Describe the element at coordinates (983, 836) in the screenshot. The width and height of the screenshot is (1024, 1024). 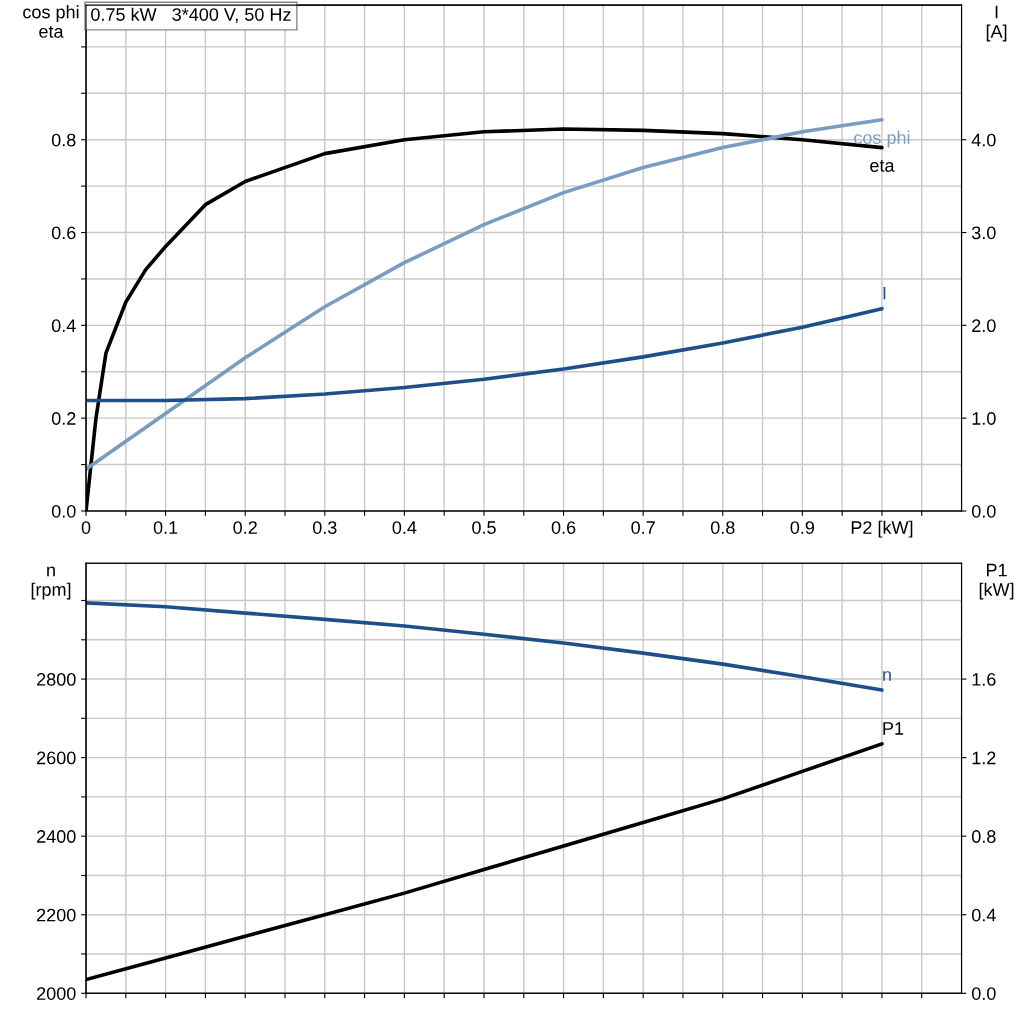
I see `y2-tick-label: 0.8` at that location.